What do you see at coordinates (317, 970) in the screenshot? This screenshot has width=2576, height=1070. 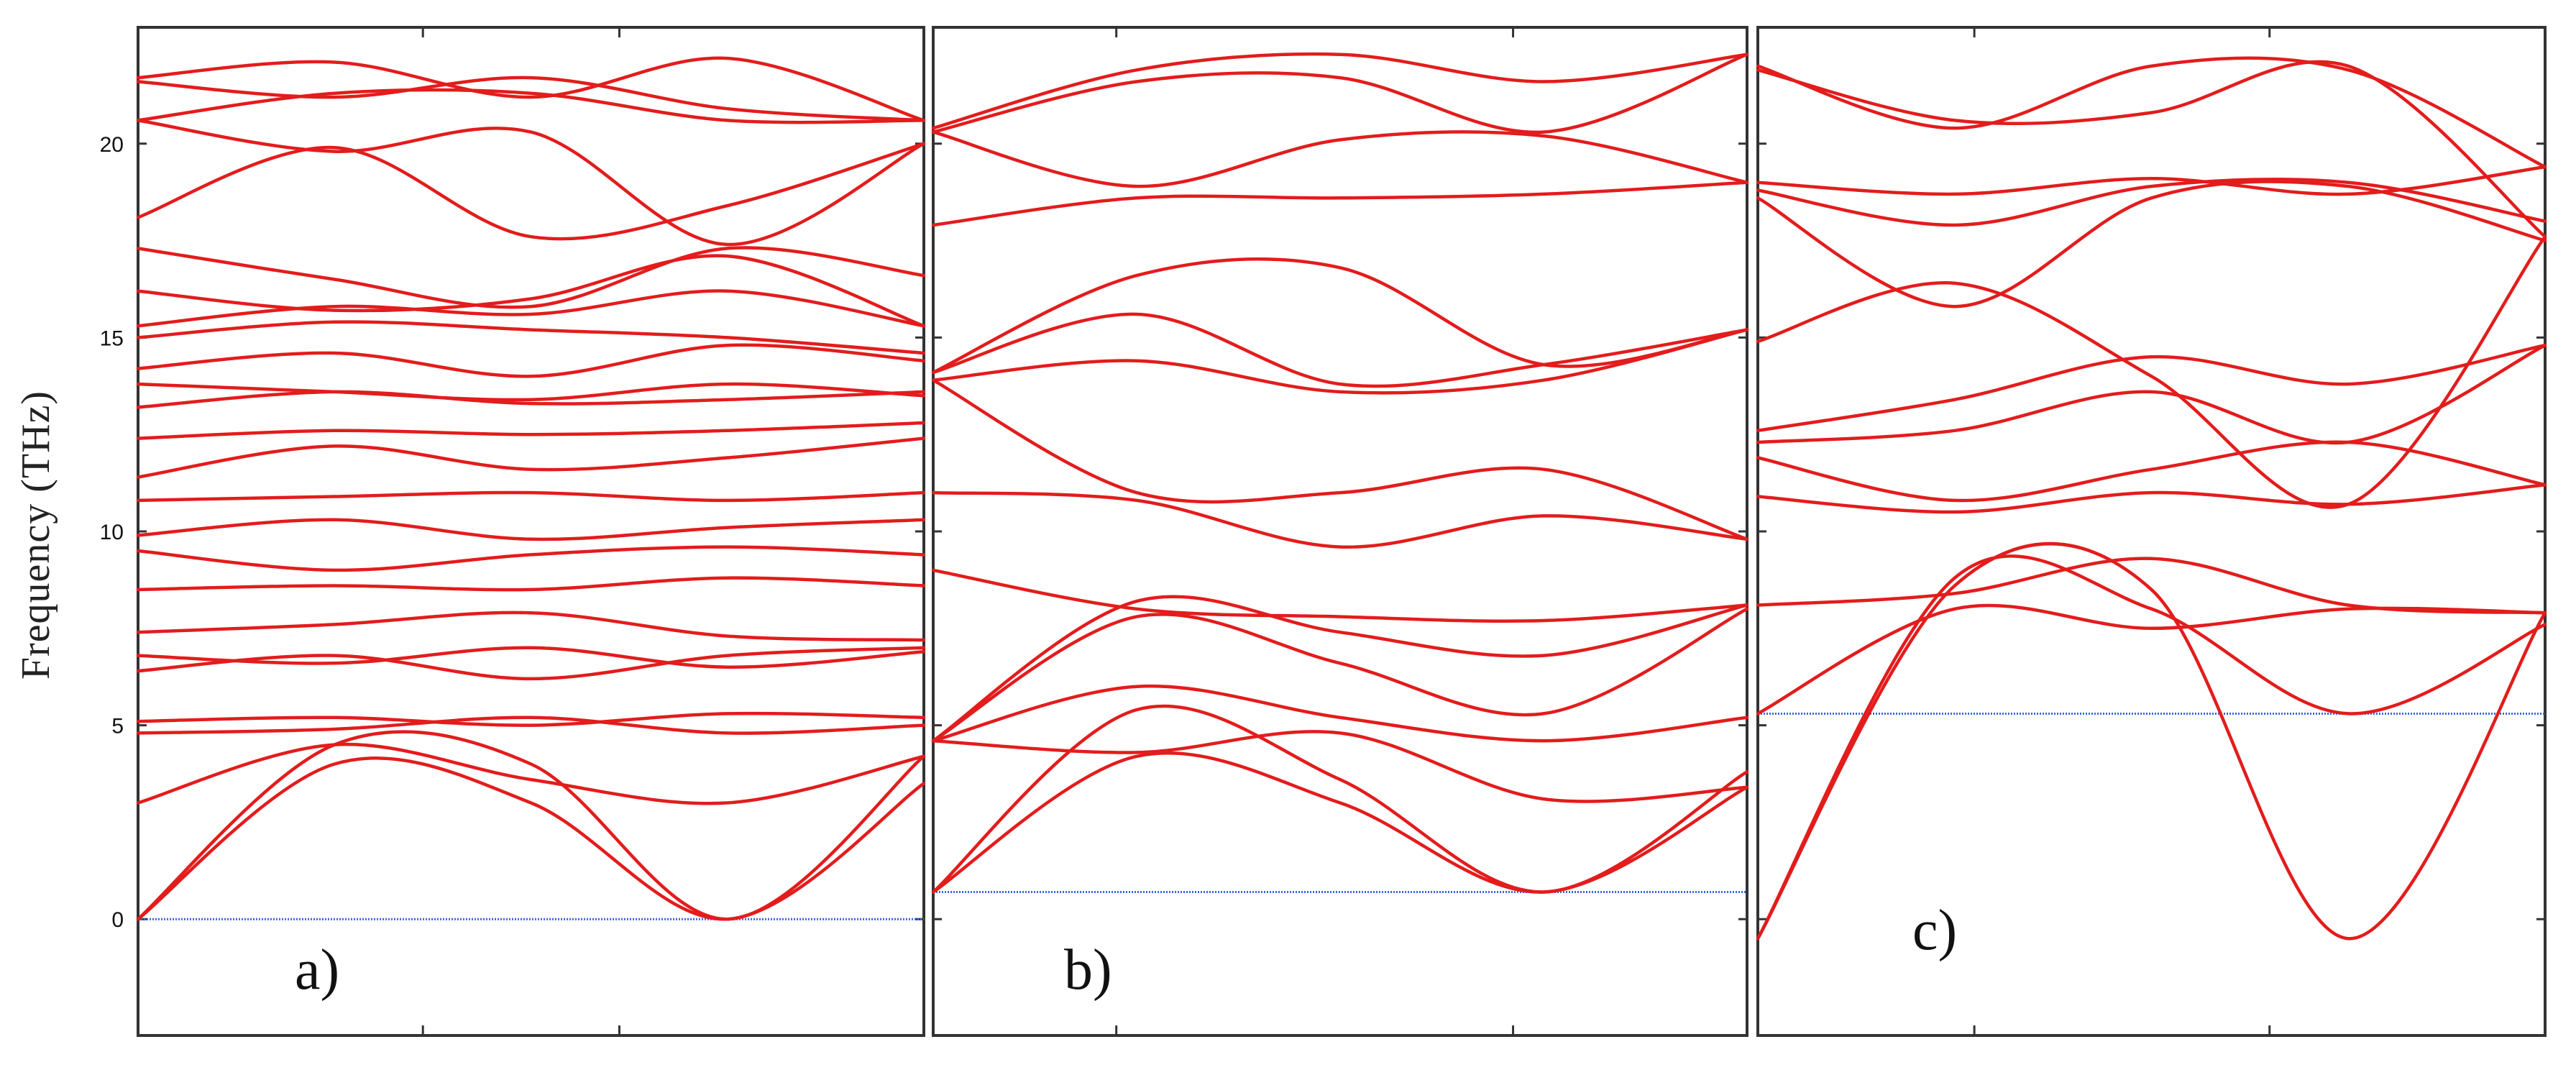 I see `panel-label: a)` at bounding box center [317, 970].